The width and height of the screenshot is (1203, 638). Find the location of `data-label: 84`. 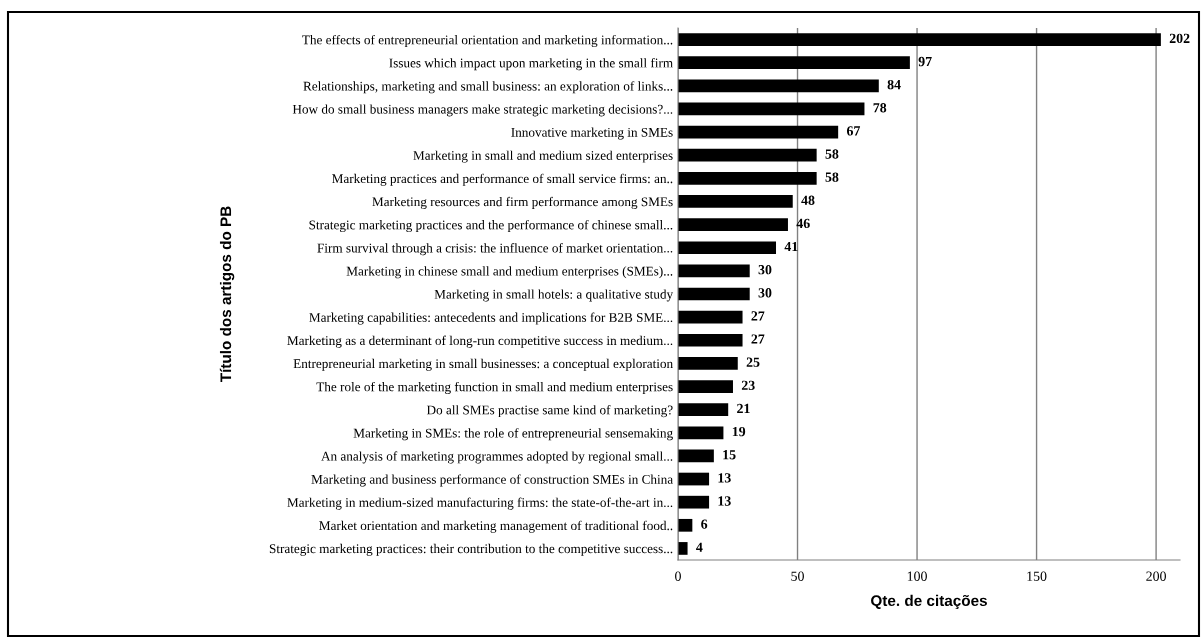

data-label: 84 is located at coordinates (894, 84).